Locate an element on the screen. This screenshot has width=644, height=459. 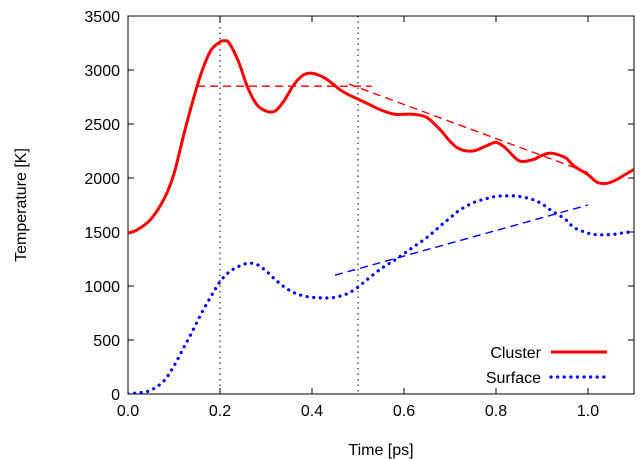
y-tick-label: 3000 is located at coordinates (102, 71).